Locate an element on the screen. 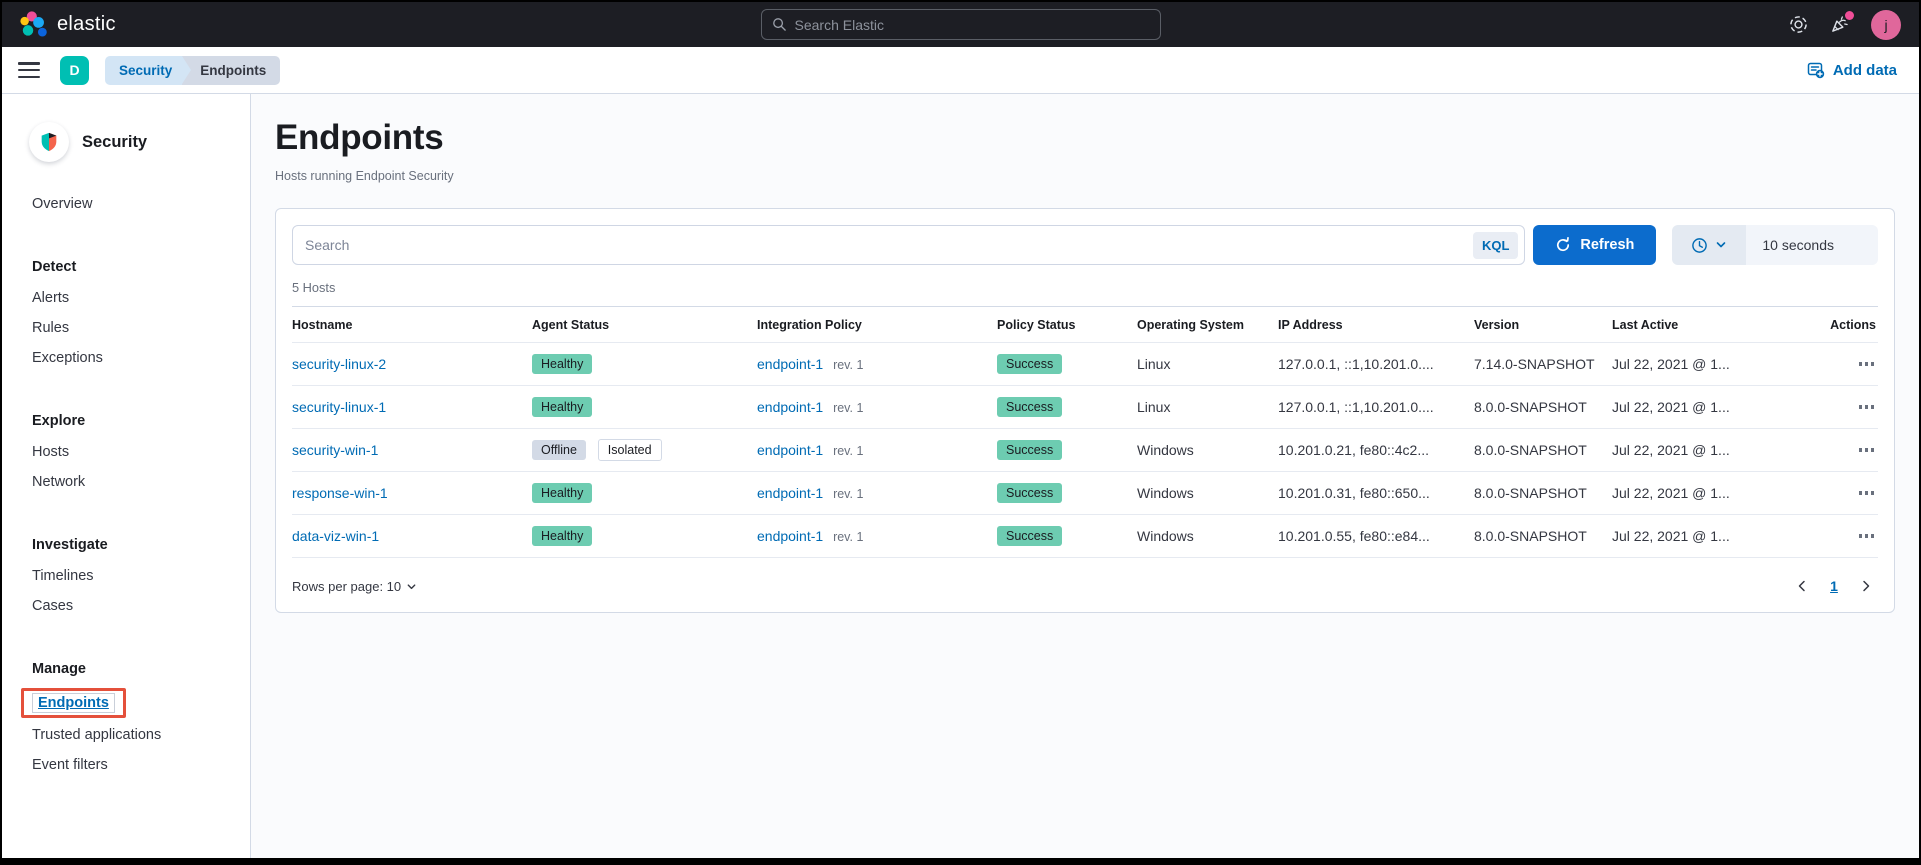 The height and width of the screenshot is (865, 1921). hostname-link: security-win-1 is located at coordinates (335, 450).